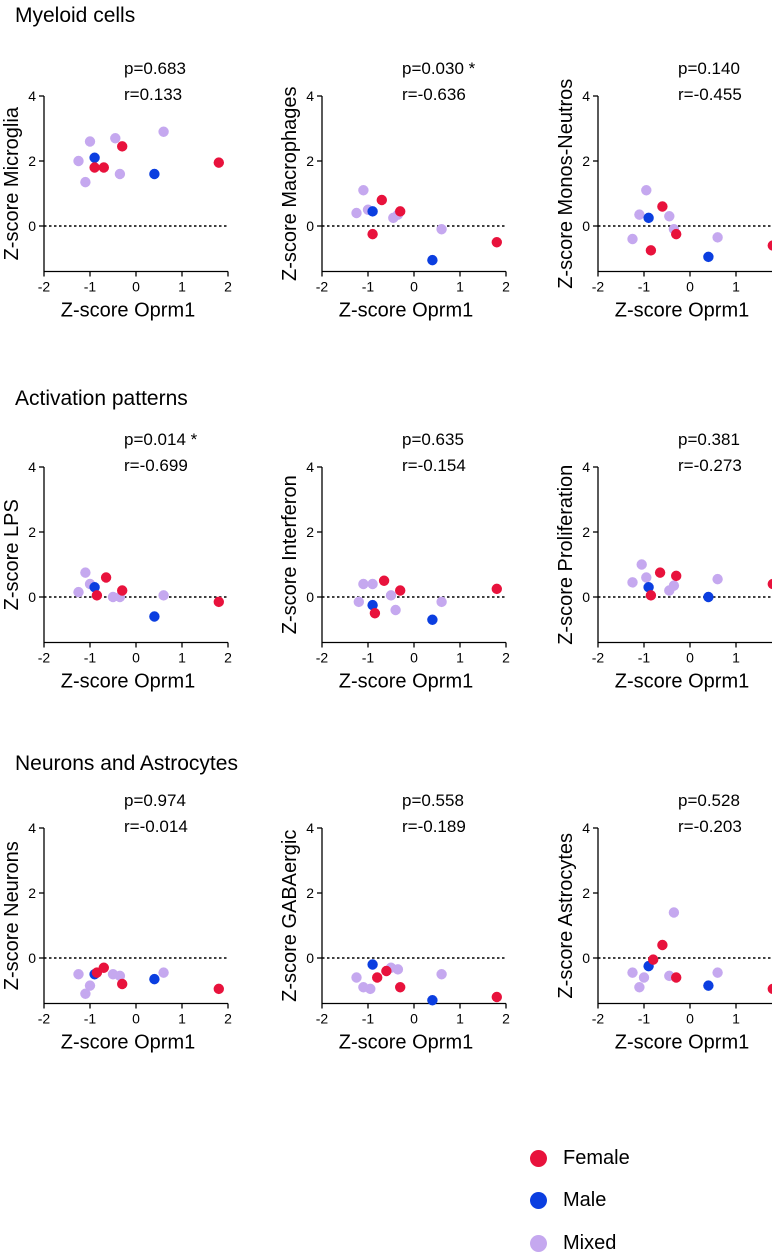 Image resolution: width=772 pixels, height=1257 pixels. Describe the element at coordinates (709, 439) in the screenshot. I see `p-value-label: p=0.381` at that location.